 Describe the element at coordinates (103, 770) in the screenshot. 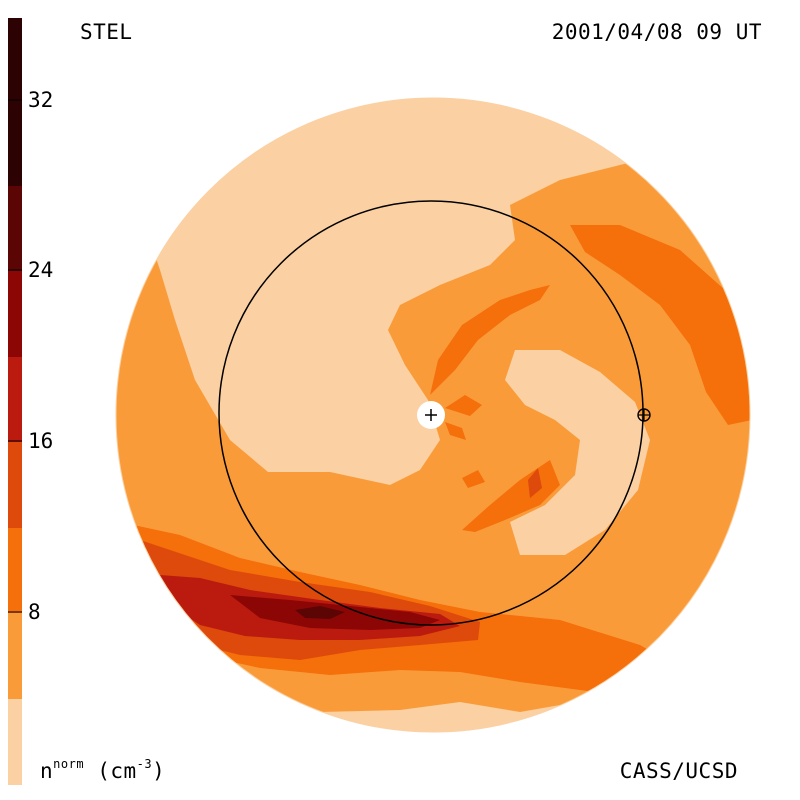

I see `colorbar-unit-label: nnorm (cm-3)` at that location.